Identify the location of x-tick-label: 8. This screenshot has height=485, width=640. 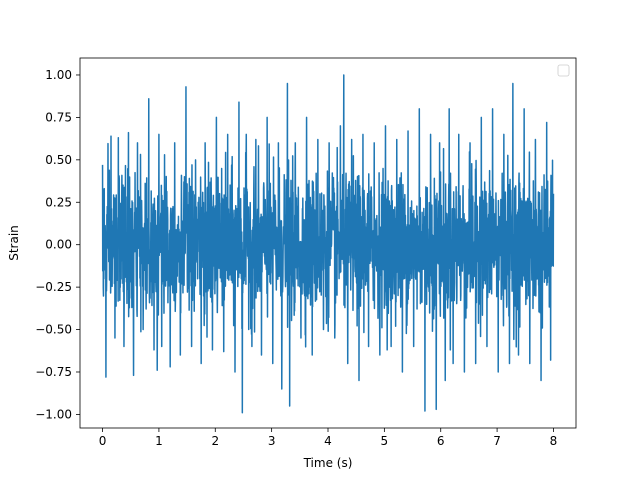
(554, 441).